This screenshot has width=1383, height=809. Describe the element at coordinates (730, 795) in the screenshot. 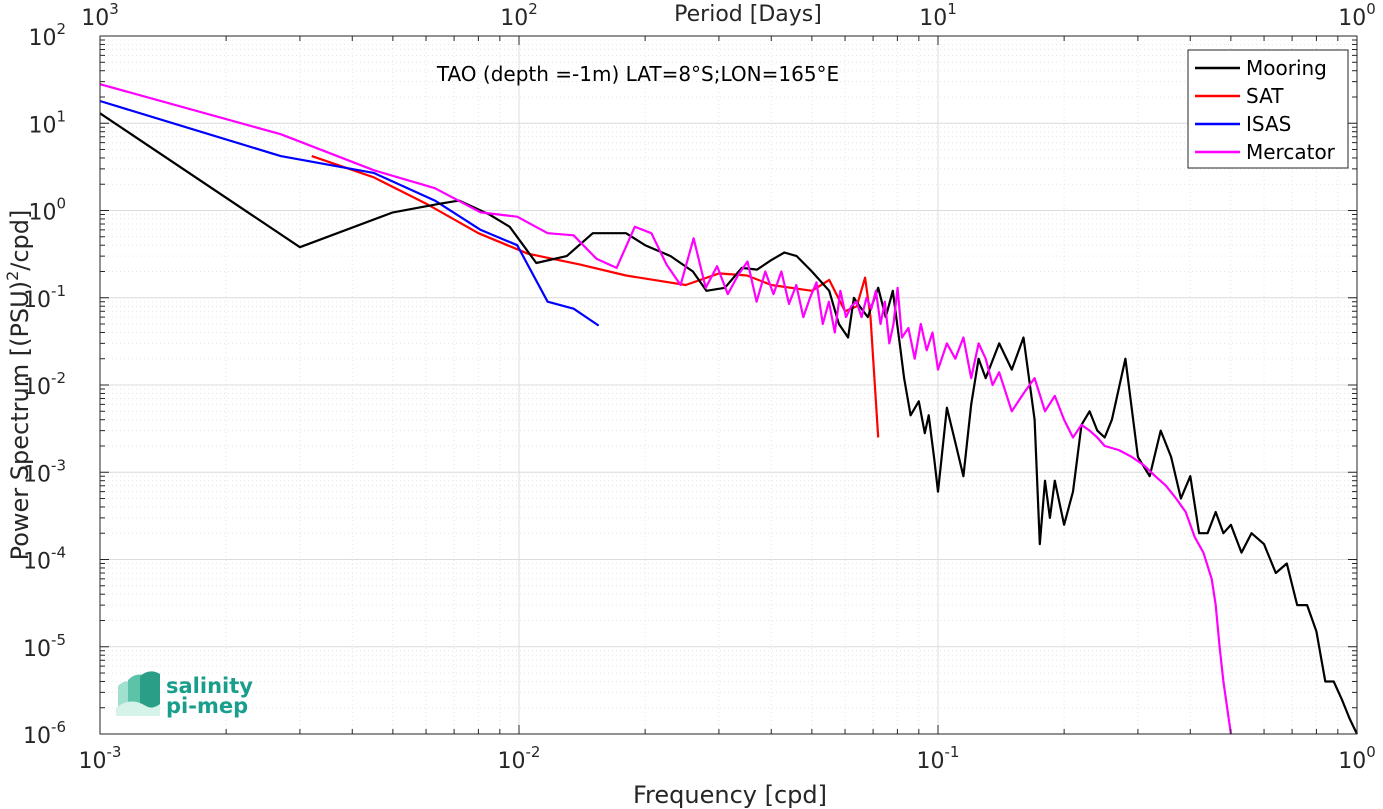

I see `x-axis-label: Frequency [cpd]` at that location.